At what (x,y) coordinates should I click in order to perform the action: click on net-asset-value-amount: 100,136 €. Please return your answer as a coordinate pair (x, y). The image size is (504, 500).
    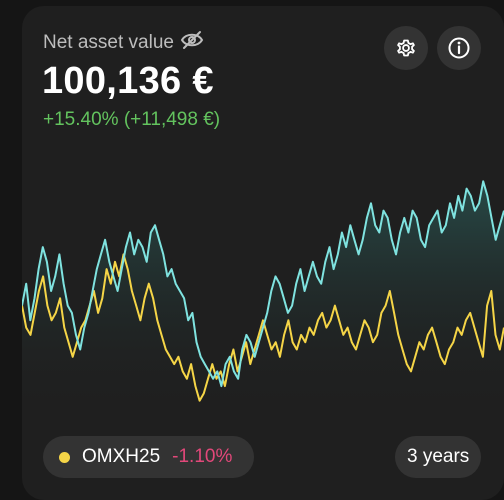
    Looking at the image, I should click on (128, 81).